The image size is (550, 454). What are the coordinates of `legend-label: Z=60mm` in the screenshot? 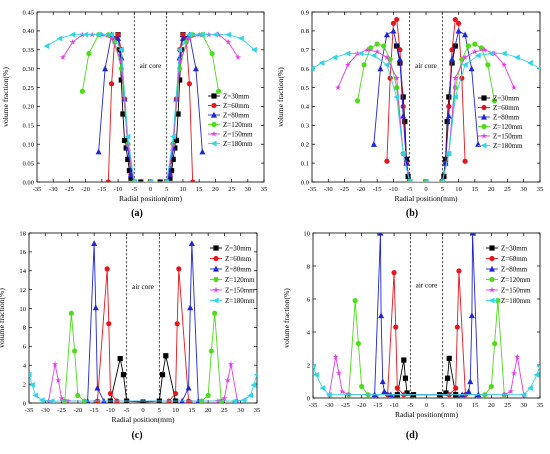 It's located at (506, 108).